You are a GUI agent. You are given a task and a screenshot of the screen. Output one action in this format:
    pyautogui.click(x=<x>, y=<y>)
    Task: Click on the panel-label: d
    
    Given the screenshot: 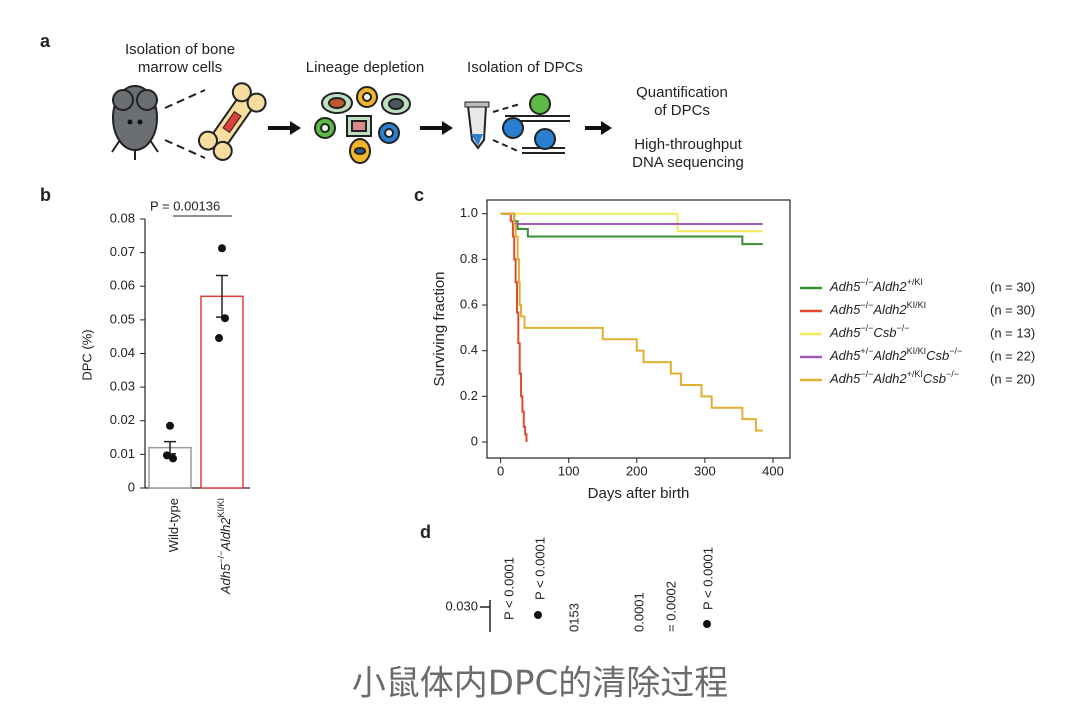 What is the action you would take?
    pyautogui.click(x=425, y=532)
    